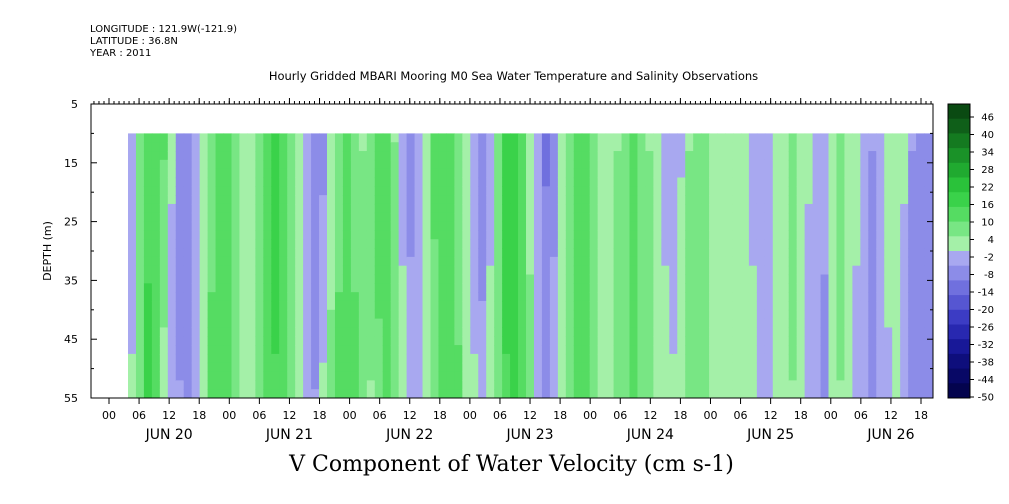  Describe the element at coordinates (959, 288) in the screenshot. I see `colorbar-swatch` at that location.